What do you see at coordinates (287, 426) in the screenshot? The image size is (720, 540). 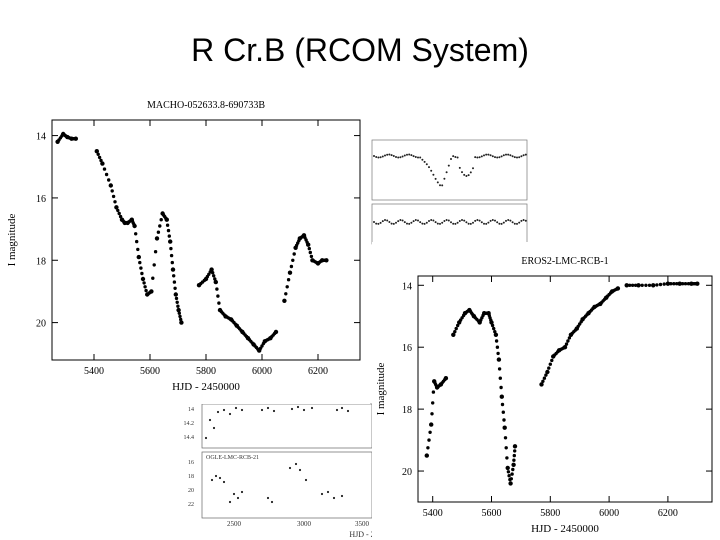 I see `ogle-upper-frame` at bounding box center [287, 426].